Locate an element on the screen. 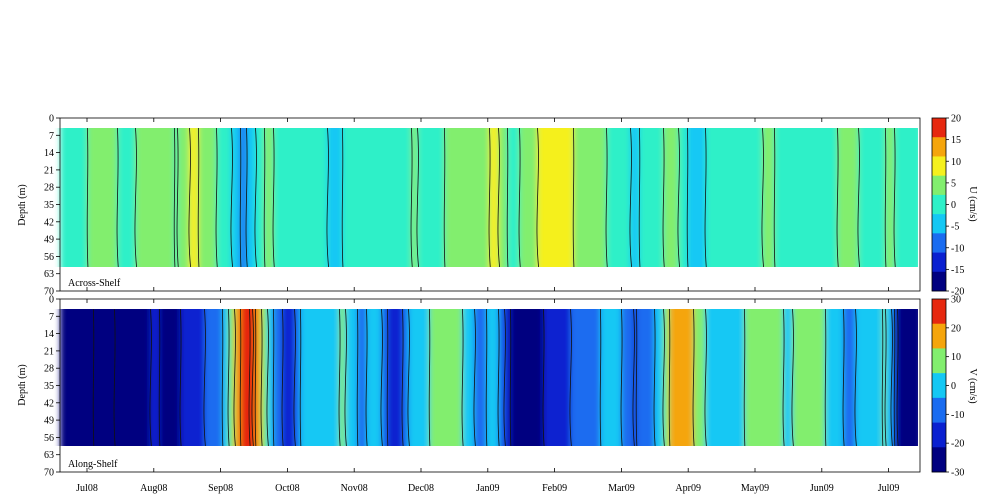 This screenshot has width=996, height=501. x-tick-label: Apr09 is located at coordinates (688, 488).